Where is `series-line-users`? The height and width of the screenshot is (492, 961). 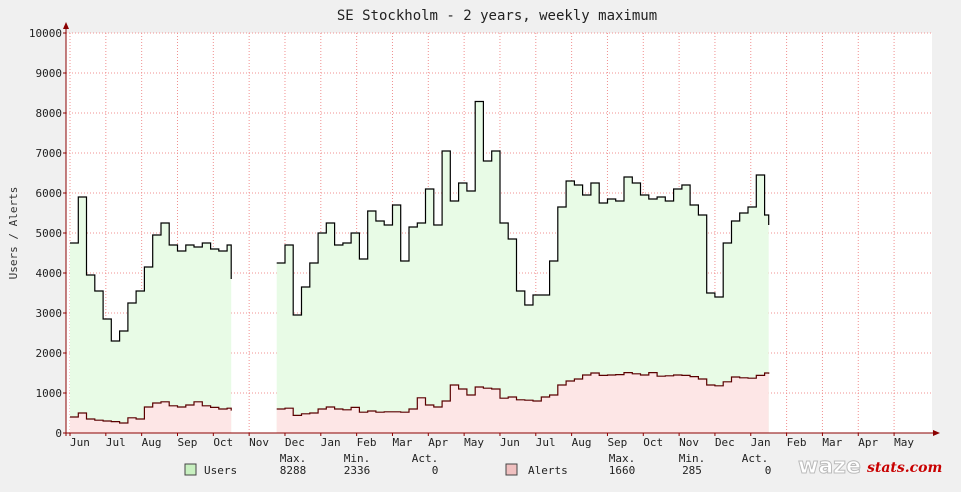 series-line-users is located at coordinates (151, 269).